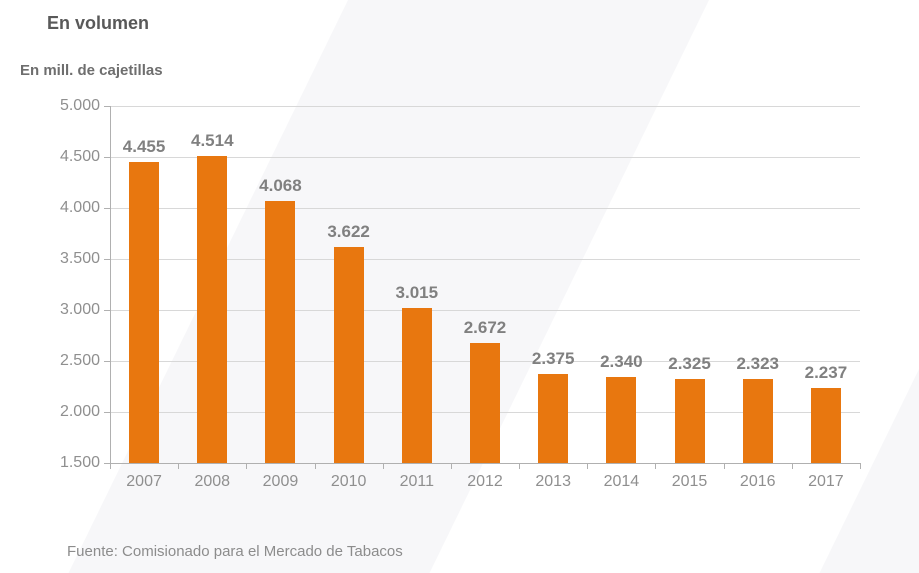 This screenshot has width=919, height=573. I want to click on bar-value-label: 2.375, so click(553, 358).